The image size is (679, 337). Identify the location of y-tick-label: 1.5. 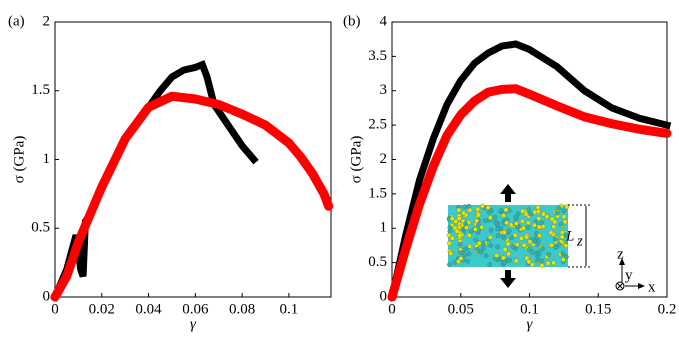
(377, 193).